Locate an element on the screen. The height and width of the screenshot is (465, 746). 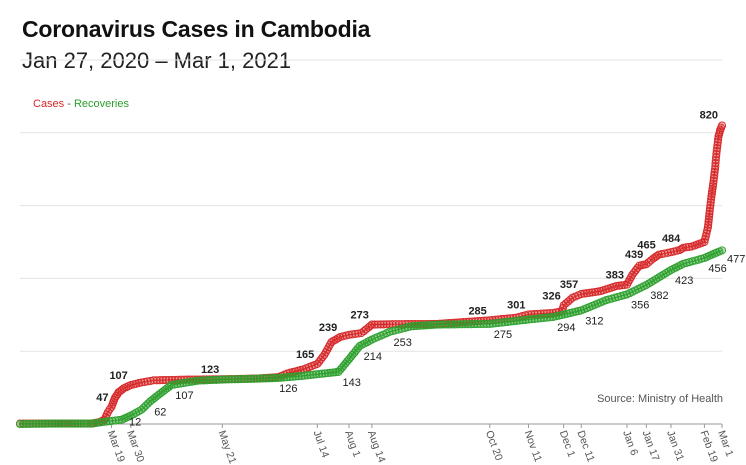
chart-title: Coronavirus Cases in Cambodia is located at coordinates (196, 29).